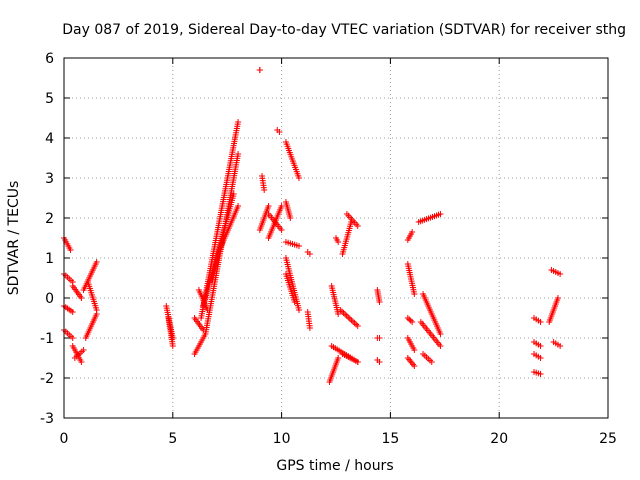 Image resolution: width=640 pixels, height=480 pixels. I want to click on x-tick-label: 25, so click(608, 439).